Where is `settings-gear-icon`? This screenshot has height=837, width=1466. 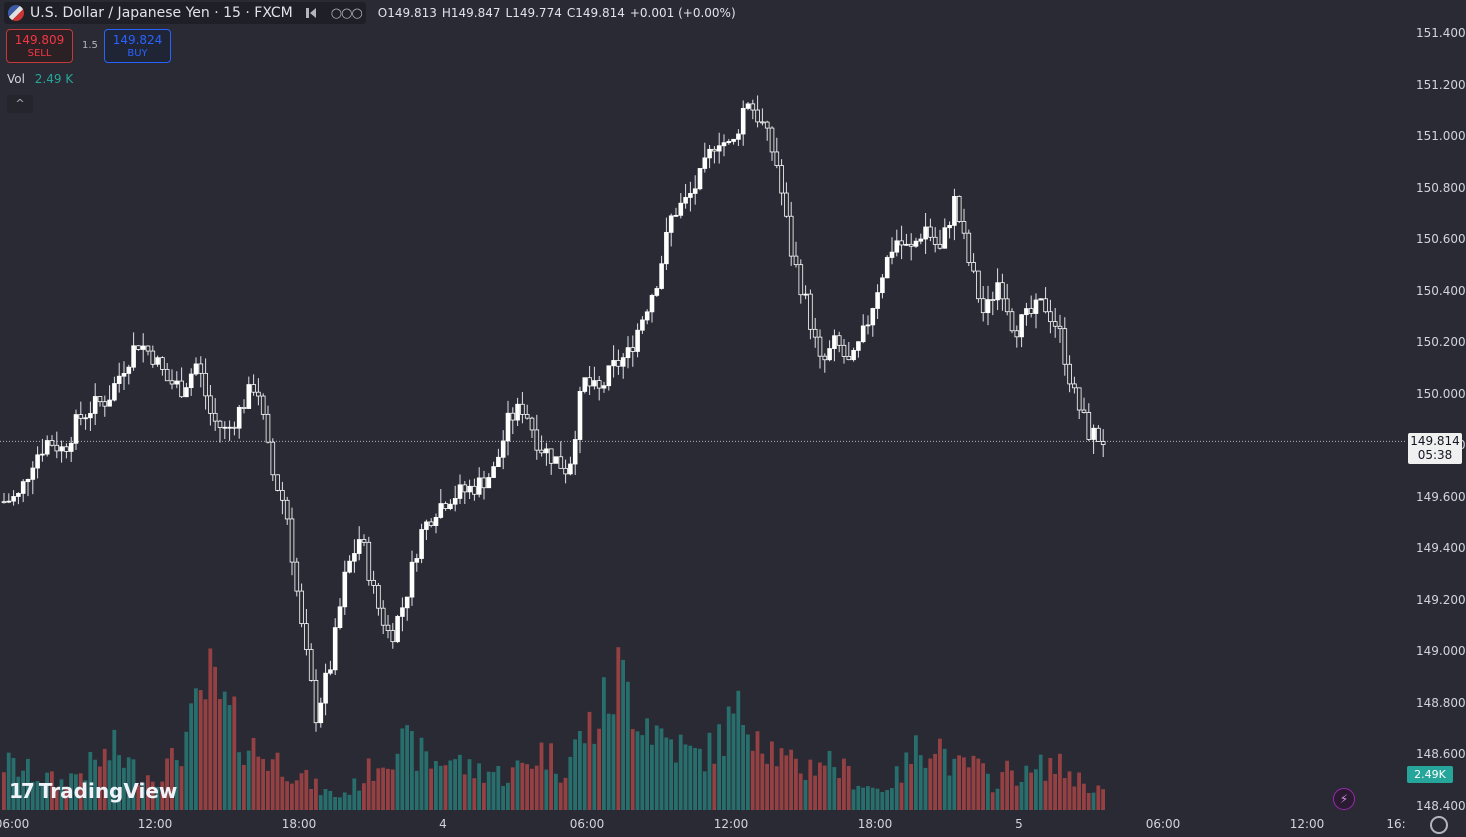
settings-gear-icon is located at coordinates (1439, 825).